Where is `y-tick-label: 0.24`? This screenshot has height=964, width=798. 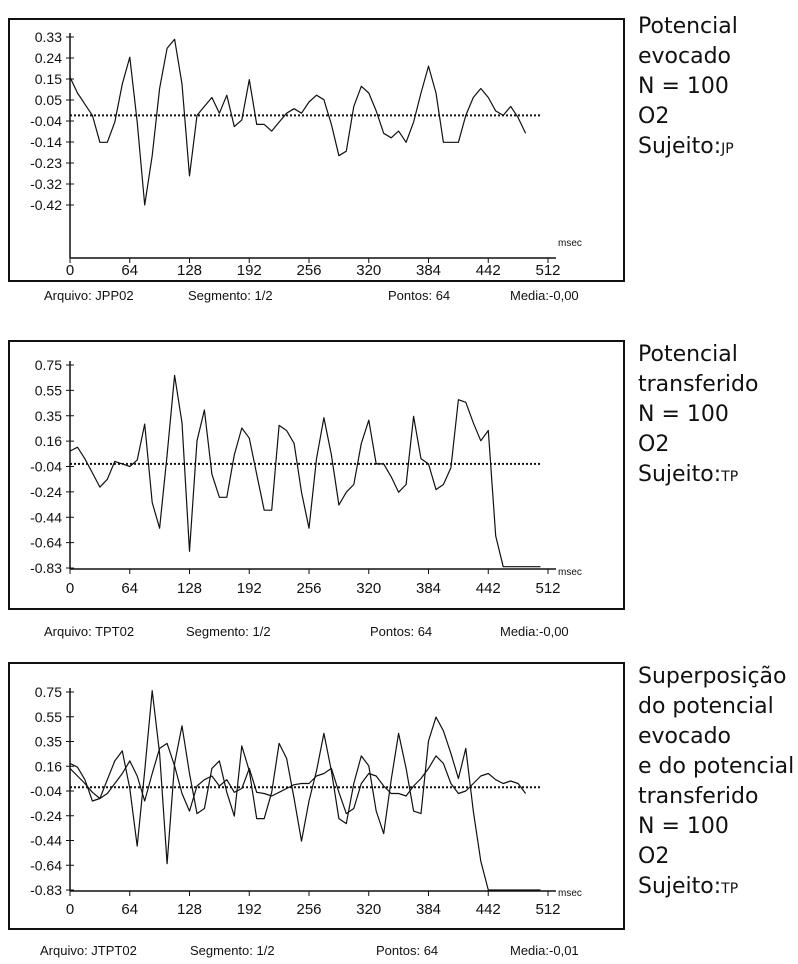
y-tick-label: 0.24 is located at coordinates (48, 58).